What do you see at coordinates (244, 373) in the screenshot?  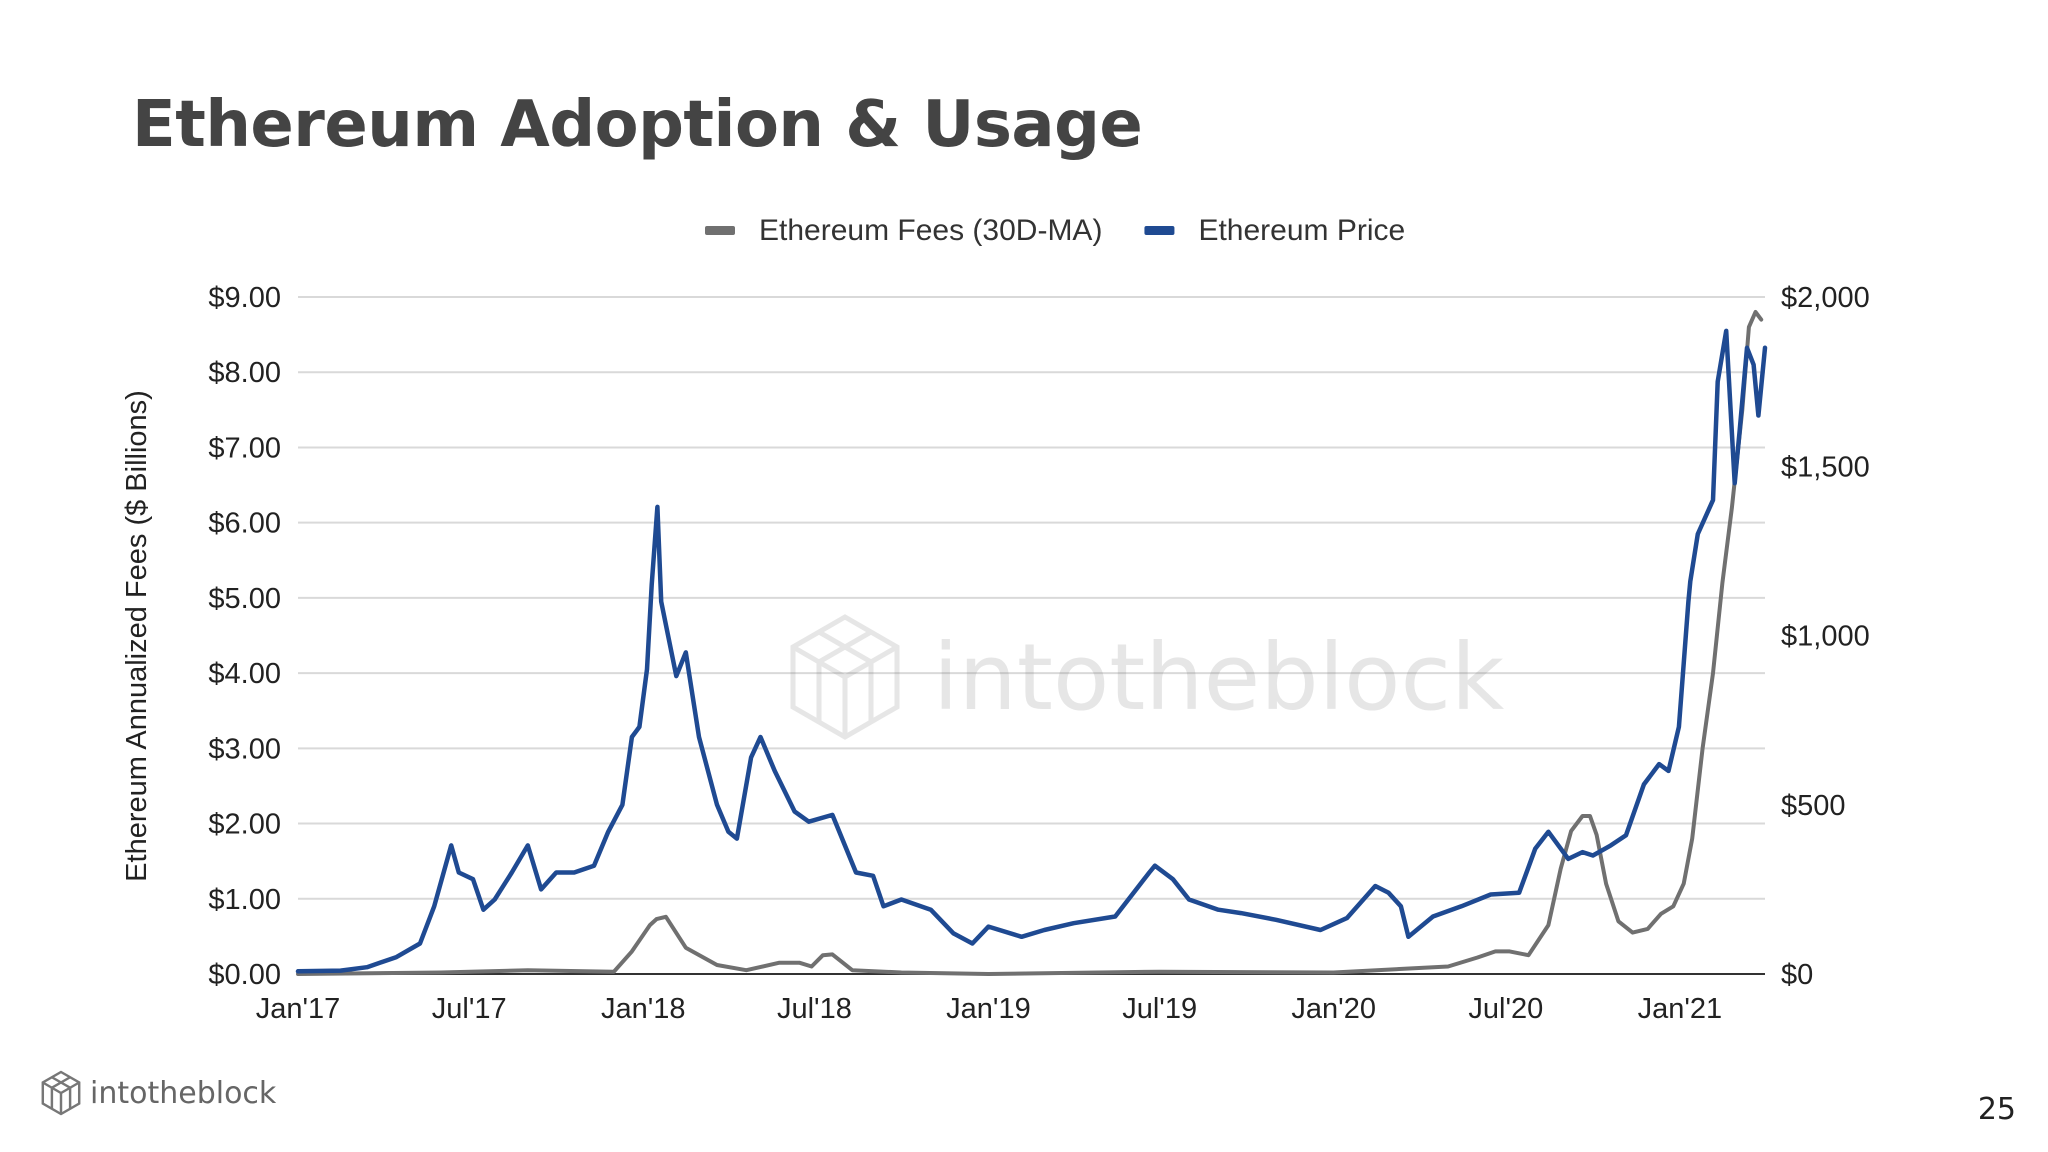 I see `y-left-tick-label: $8.00` at bounding box center [244, 373].